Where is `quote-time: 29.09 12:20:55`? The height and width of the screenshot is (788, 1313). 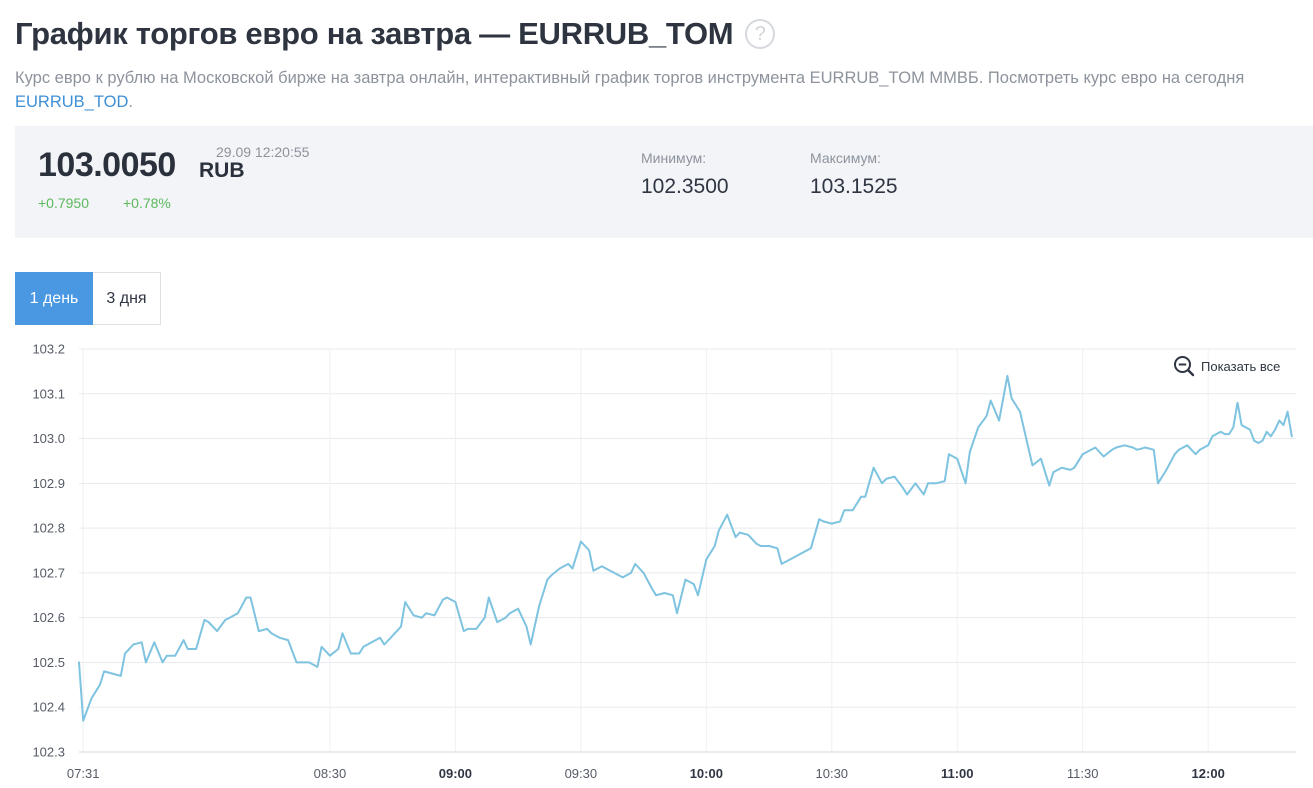 quote-time: 29.09 12:20:55 is located at coordinates (263, 152).